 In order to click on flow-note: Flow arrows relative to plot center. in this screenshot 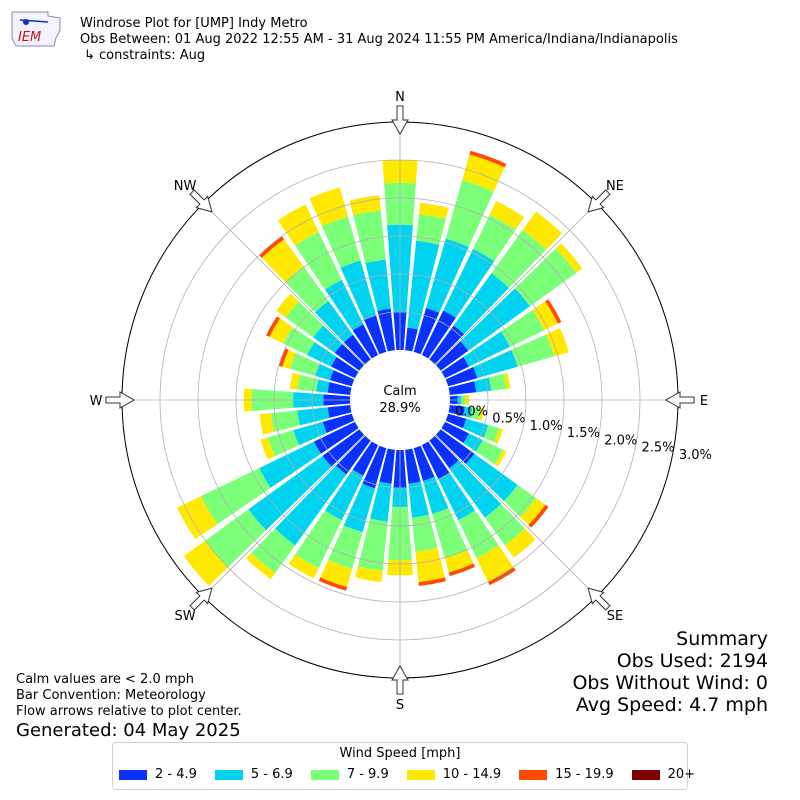, I will do `click(129, 711)`.